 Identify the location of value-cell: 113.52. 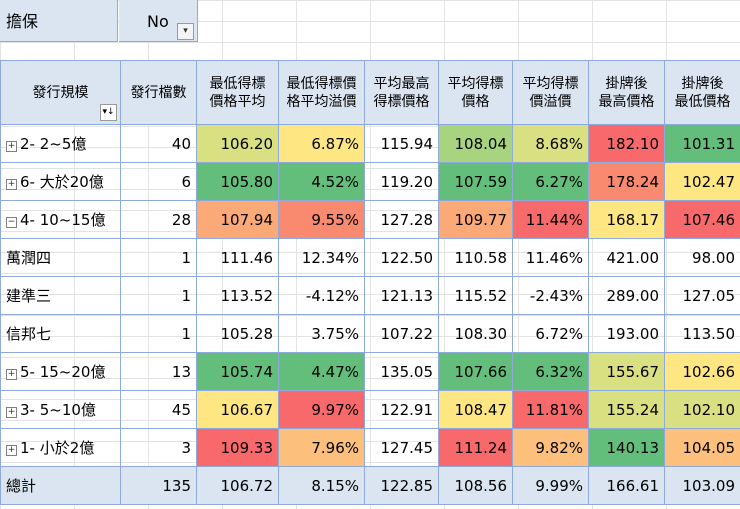
(237, 295).